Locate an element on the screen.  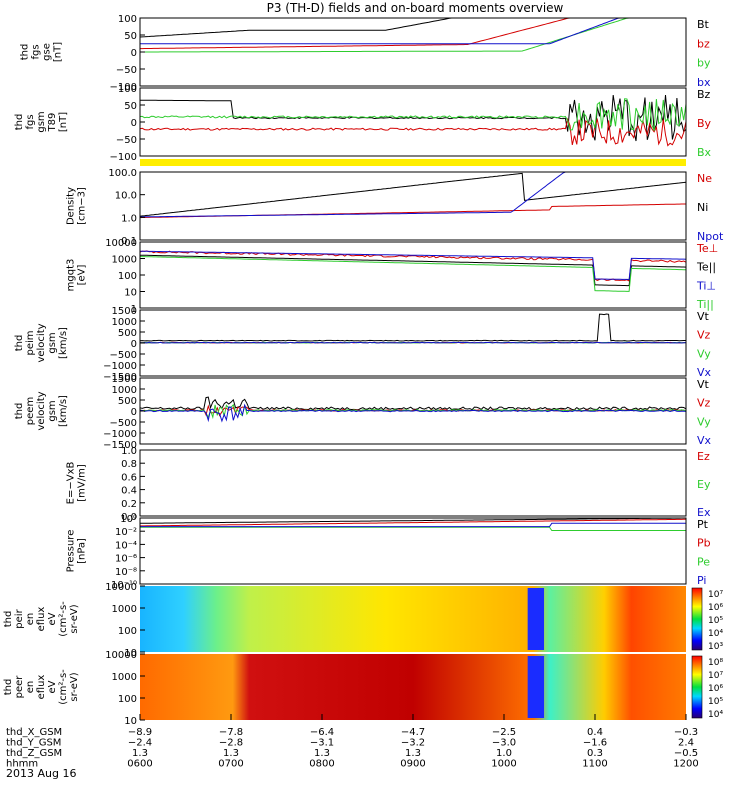
temperature-ytick-label: 1 is located at coordinates (134, 309).